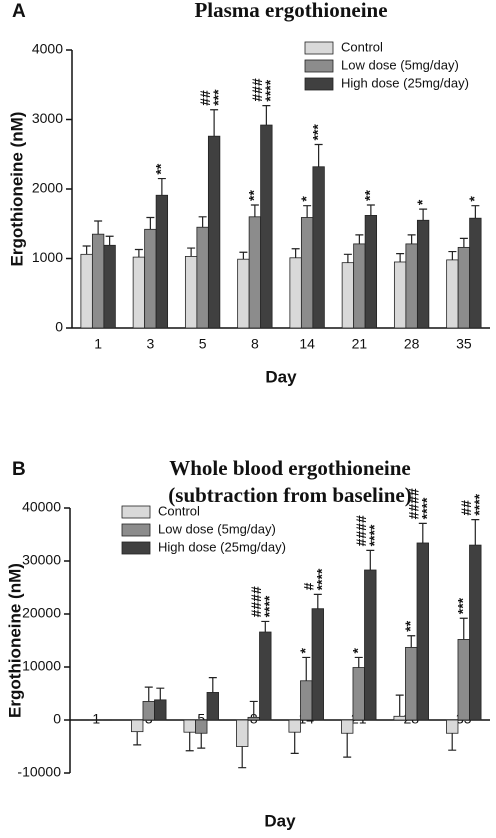 The image size is (496, 838). Describe the element at coordinates (39, 772) in the screenshot. I see `y-tick-label: -10000` at that location.